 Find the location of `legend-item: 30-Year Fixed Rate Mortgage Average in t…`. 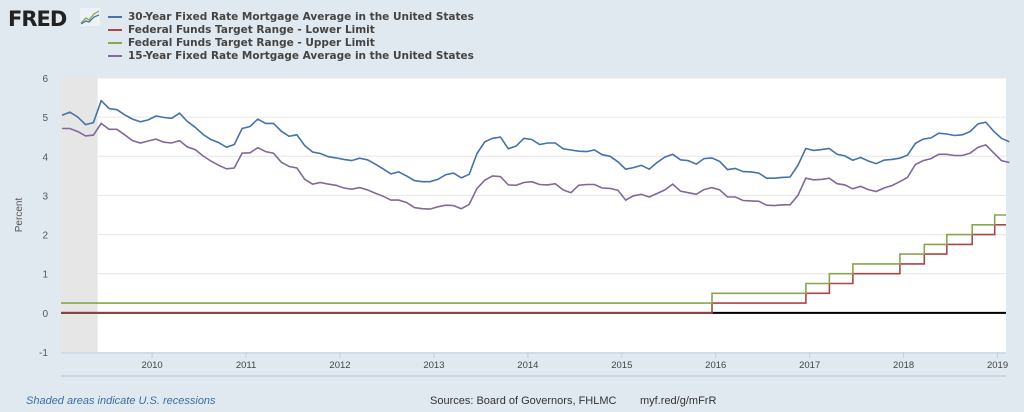

legend-item: 30-Year Fixed Rate Mortgage Average in t… is located at coordinates (291, 16).